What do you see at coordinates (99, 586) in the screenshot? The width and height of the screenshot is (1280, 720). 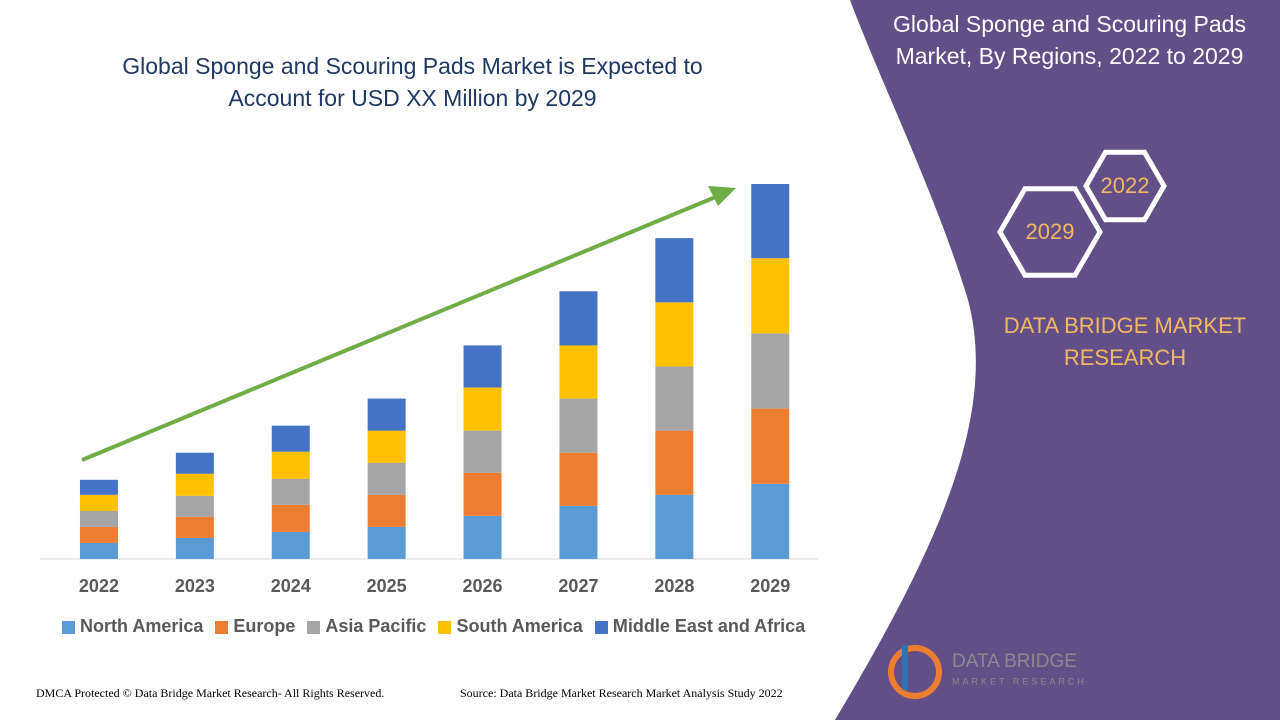 I see `x-tick-label: 2022` at bounding box center [99, 586].